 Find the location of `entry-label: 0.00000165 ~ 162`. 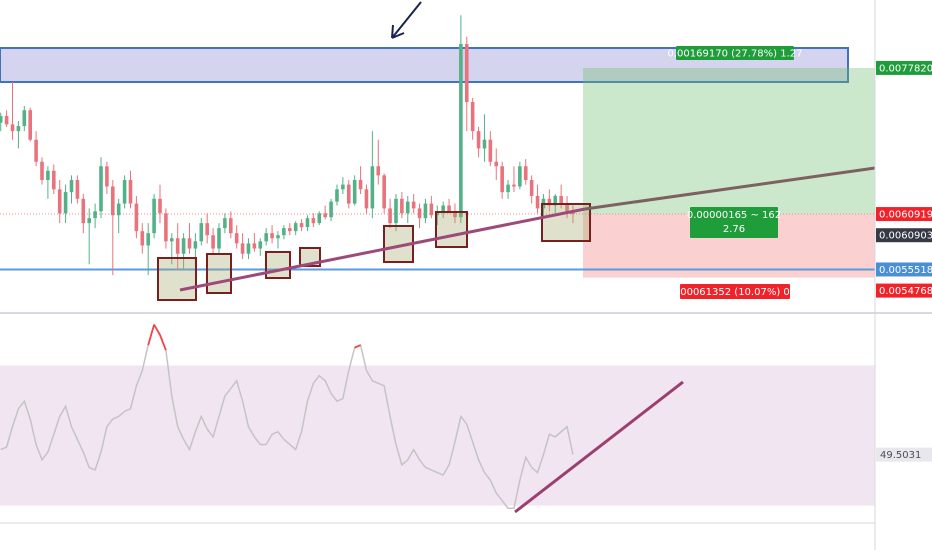

entry-label: 0.00000165 ~ 162 is located at coordinates (734, 215).